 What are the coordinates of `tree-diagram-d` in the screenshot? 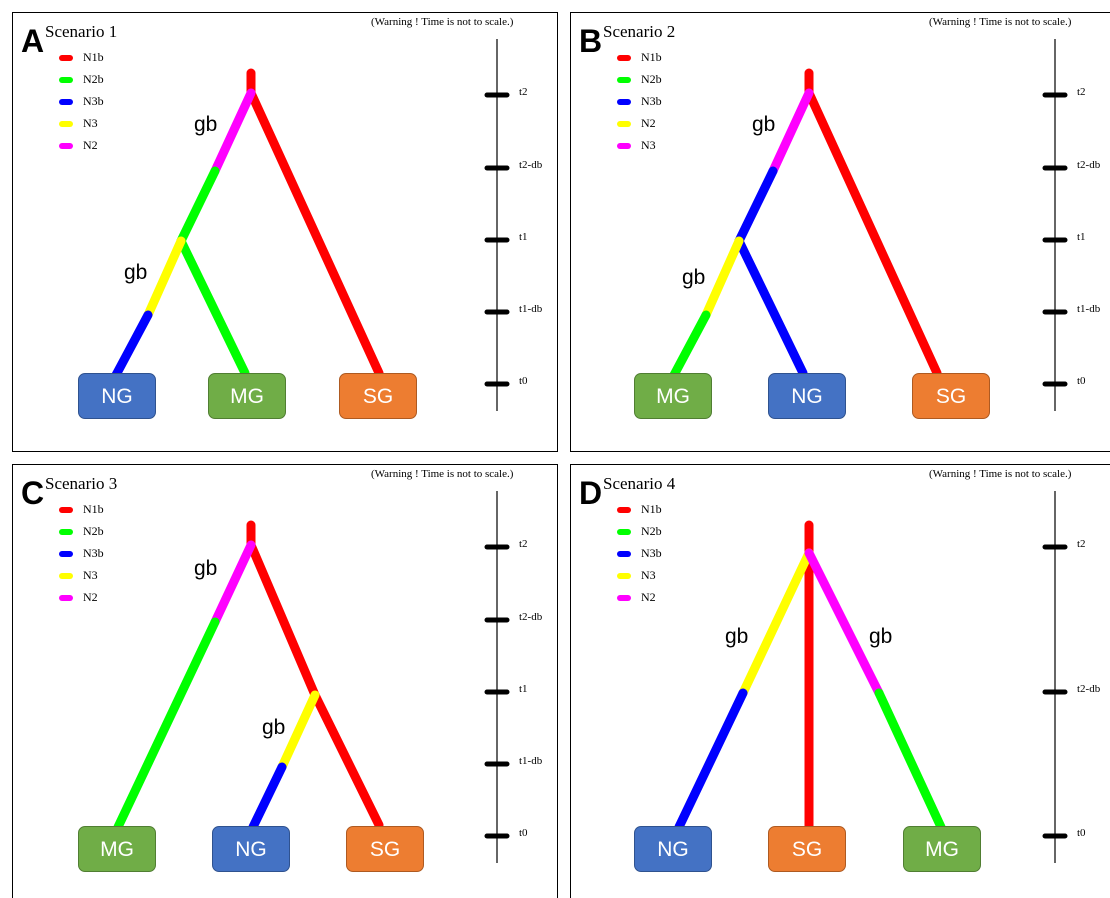 It's located at (871, 677).